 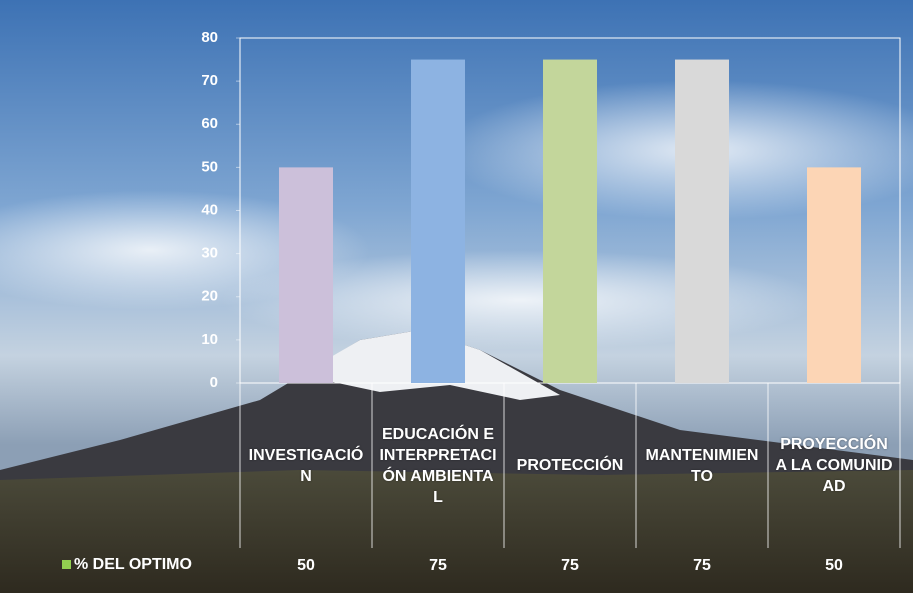 What do you see at coordinates (209, 37) in the screenshot?
I see `y-tick-label: 80` at bounding box center [209, 37].